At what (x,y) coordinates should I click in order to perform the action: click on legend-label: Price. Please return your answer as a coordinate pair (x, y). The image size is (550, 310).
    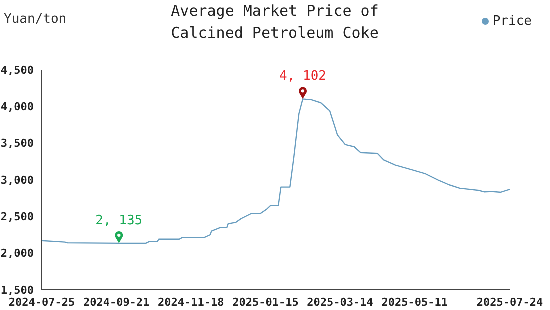
    Looking at the image, I should click on (512, 21).